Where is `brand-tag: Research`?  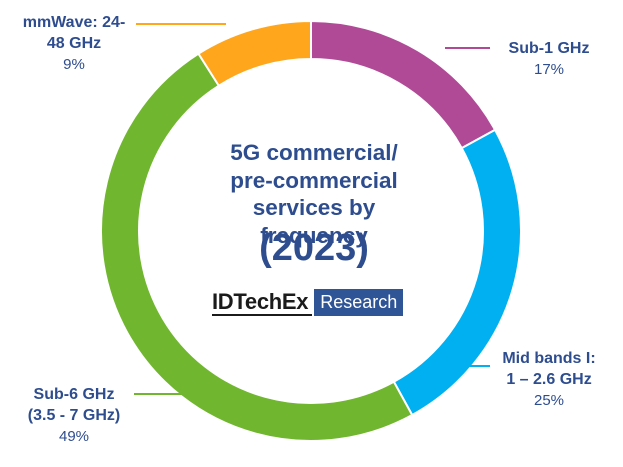
brand-tag: Research is located at coordinates (359, 302).